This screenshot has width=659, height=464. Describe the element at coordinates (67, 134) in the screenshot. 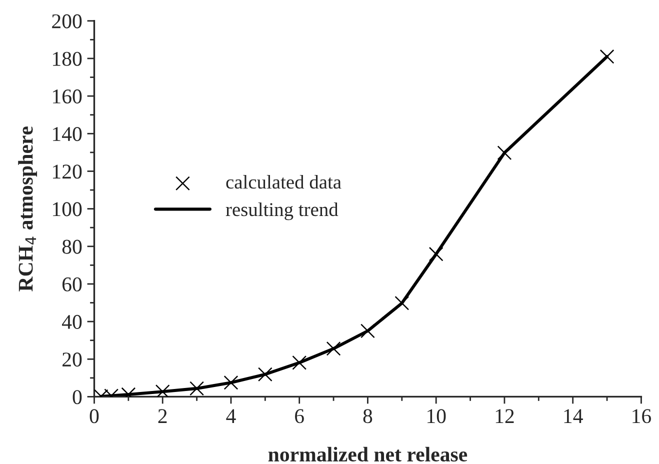

I see `y-tick-label: 140` at that location.